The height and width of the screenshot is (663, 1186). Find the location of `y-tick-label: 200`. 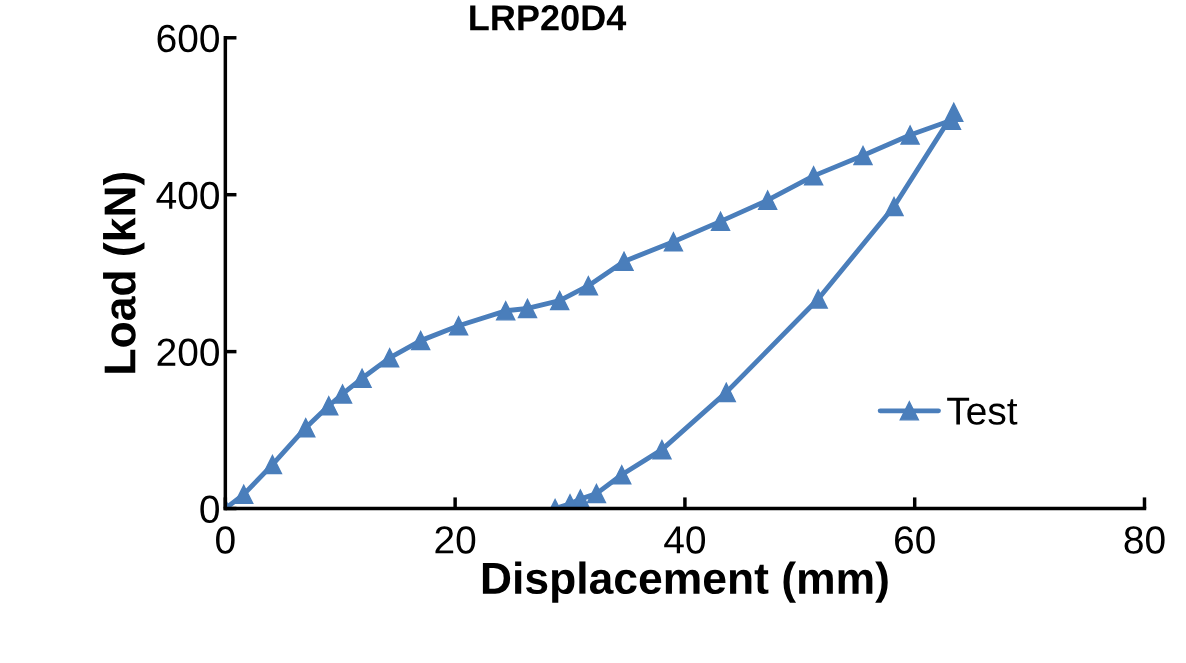

y-tick-label: 200 is located at coordinates (188, 352).